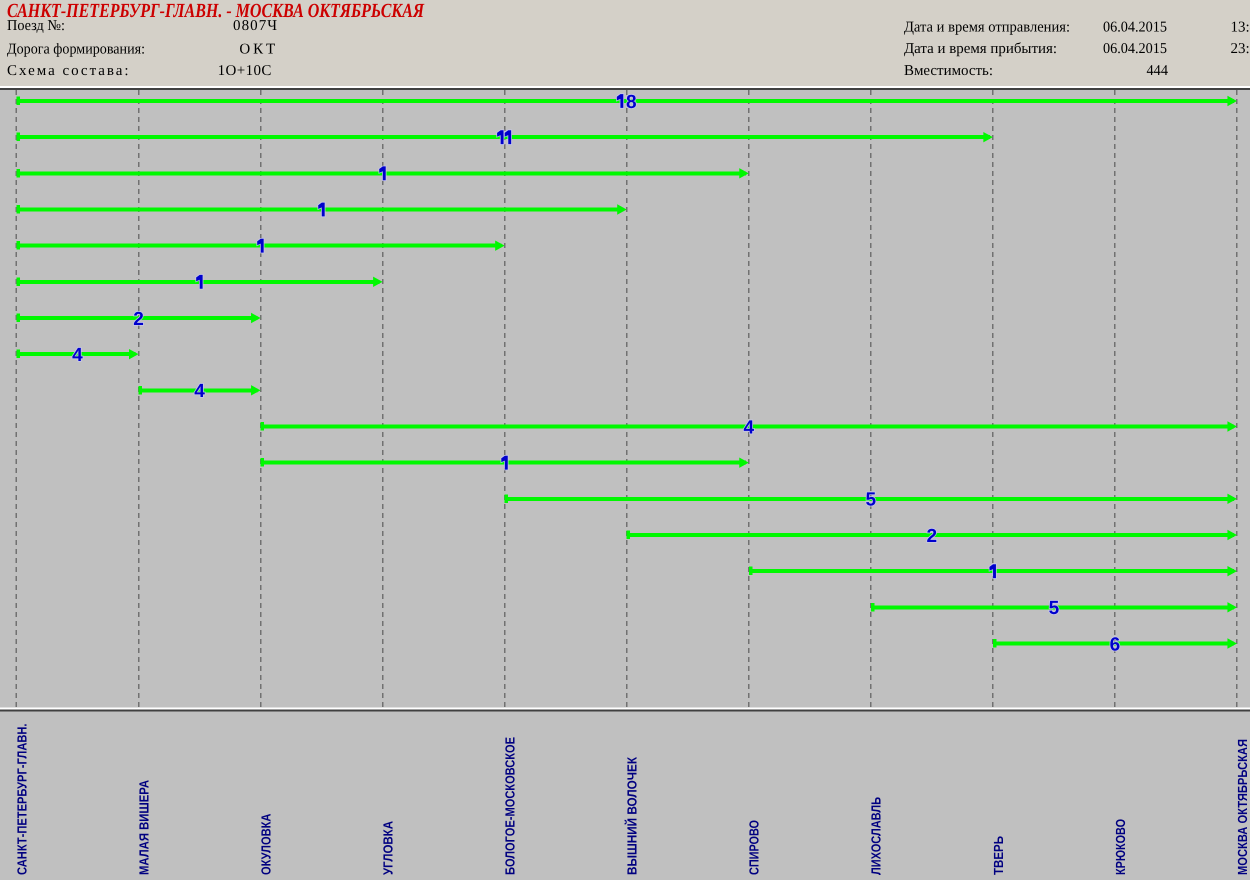 The width and height of the screenshot is (1250, 880). Describe the element at coordinates (1240, 49) in the screenshot. I see `svg-text: 23:55` at that location.